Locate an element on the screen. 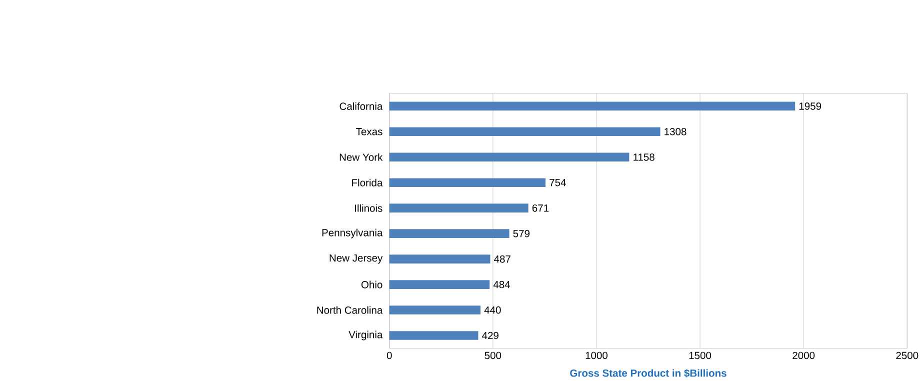 This screenshot has height=381, width=922. x-tick-label: 2500 is located at coordinates (907, 356).